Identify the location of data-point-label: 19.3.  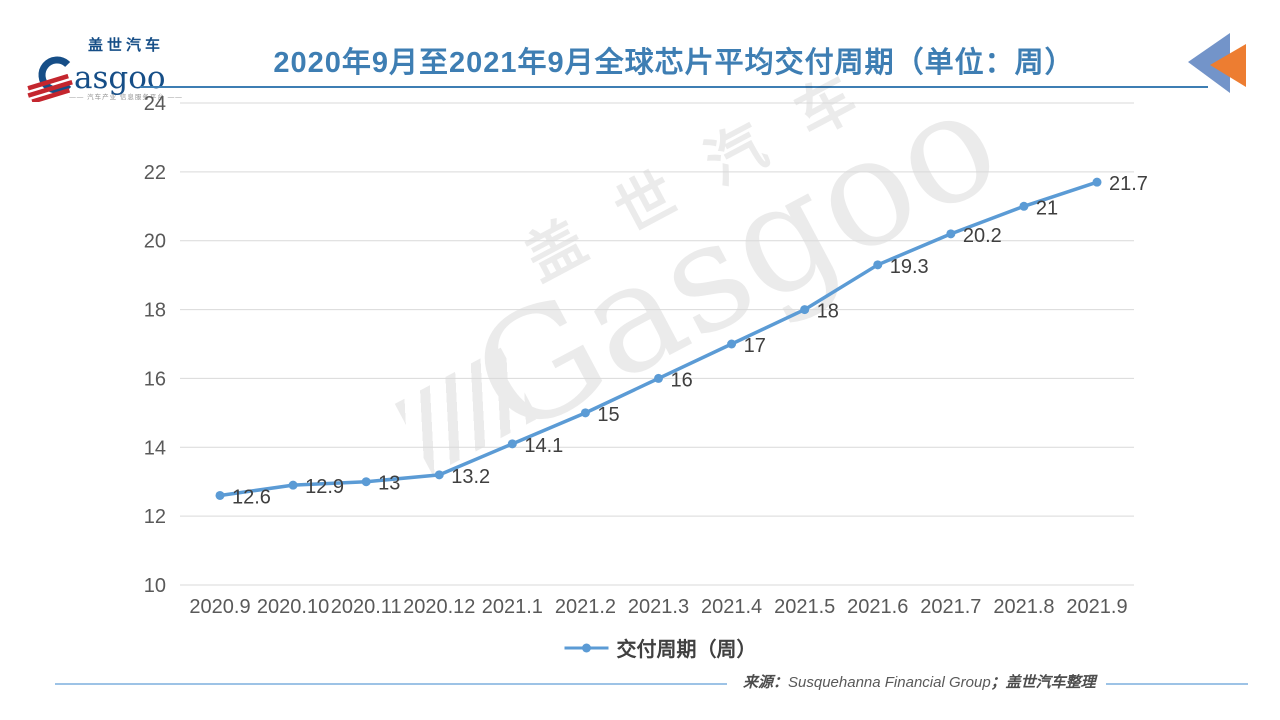
(909, 267).